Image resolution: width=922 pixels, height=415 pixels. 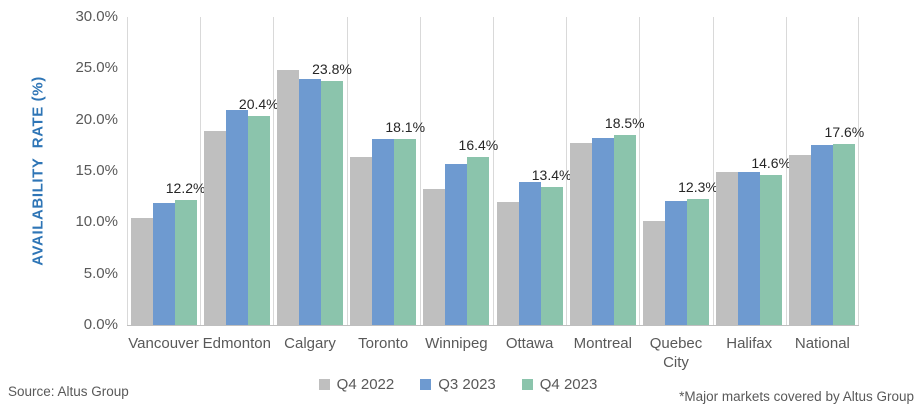 What do you see at coordinates (96, 119) in the screenshot?
I see `y-tick-label: 20.0%` at bounding box center [96, 119].